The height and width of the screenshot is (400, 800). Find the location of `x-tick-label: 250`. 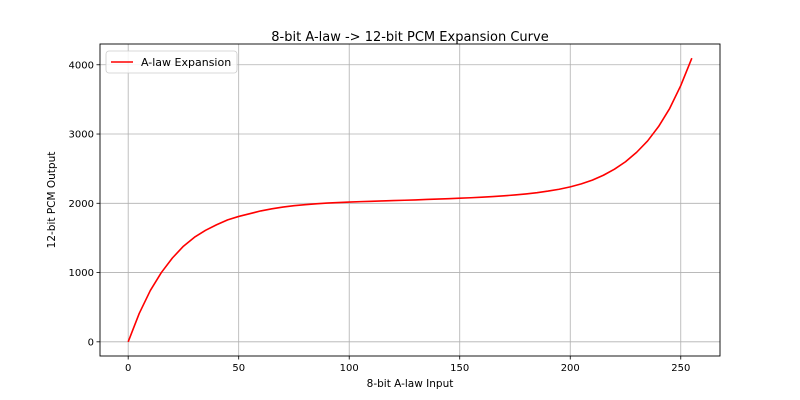

x-tick-label: 250 is located at coordinates (680, 368).